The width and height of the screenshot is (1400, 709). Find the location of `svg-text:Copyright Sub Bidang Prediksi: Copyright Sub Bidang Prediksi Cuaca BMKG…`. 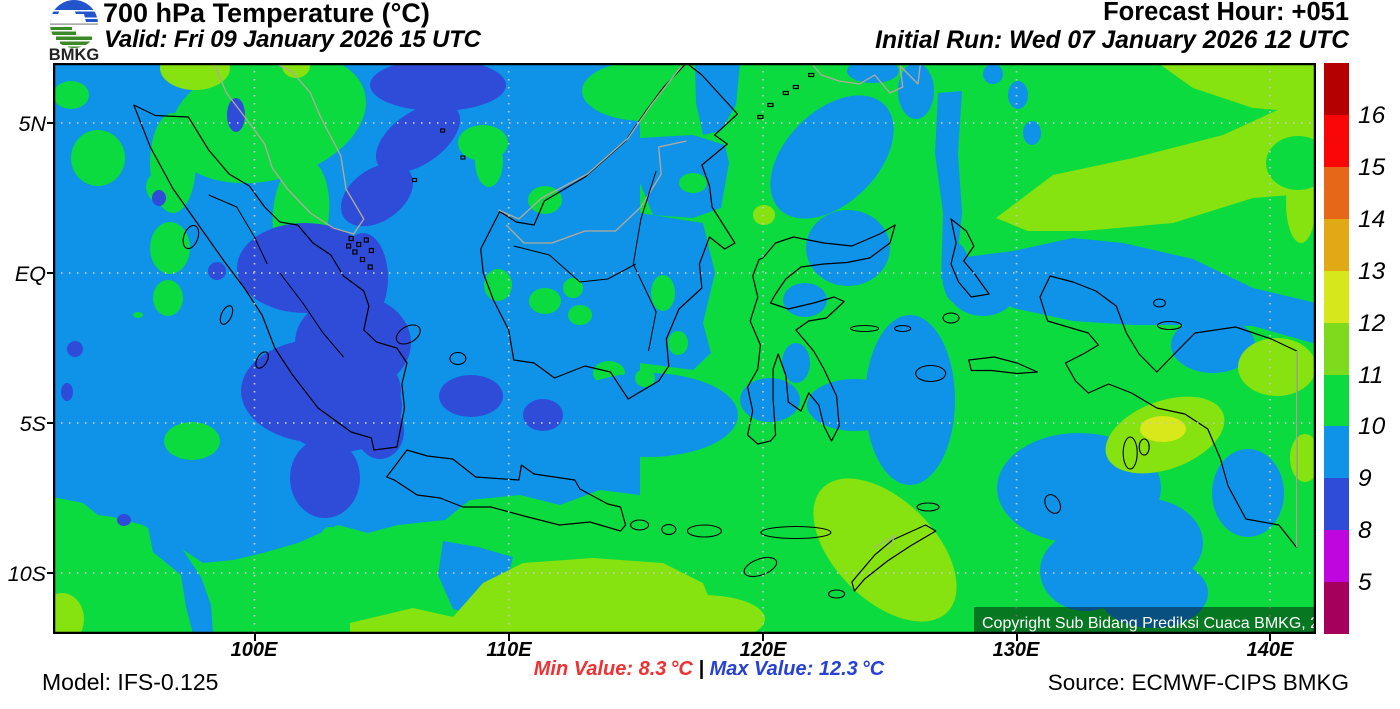

svg-text:Copyright Sub Bidang Prediksi: Copyright Sub Bidang Prediksi Cuaca BMKG… is located at coordinates (1149, 623).